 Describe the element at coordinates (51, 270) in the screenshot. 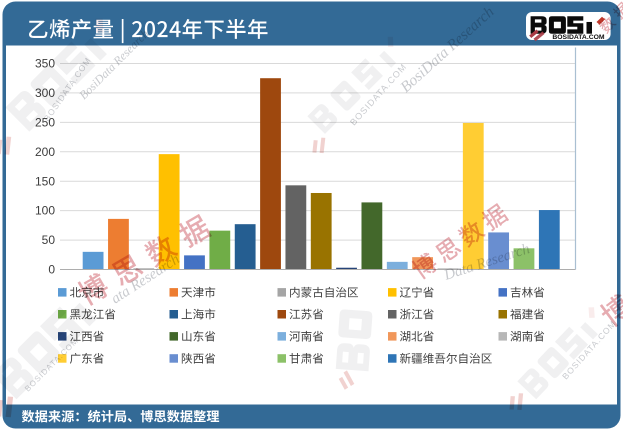

I see `svg-text: 0` at that location.